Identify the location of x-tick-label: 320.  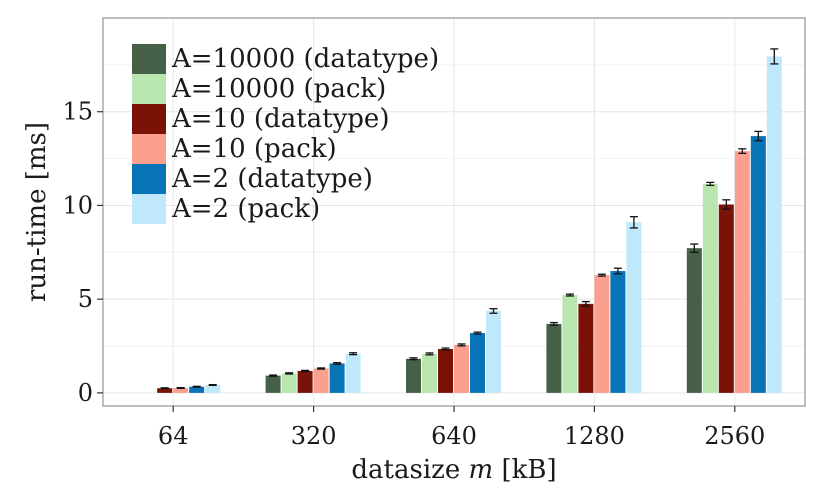
(314, 436).